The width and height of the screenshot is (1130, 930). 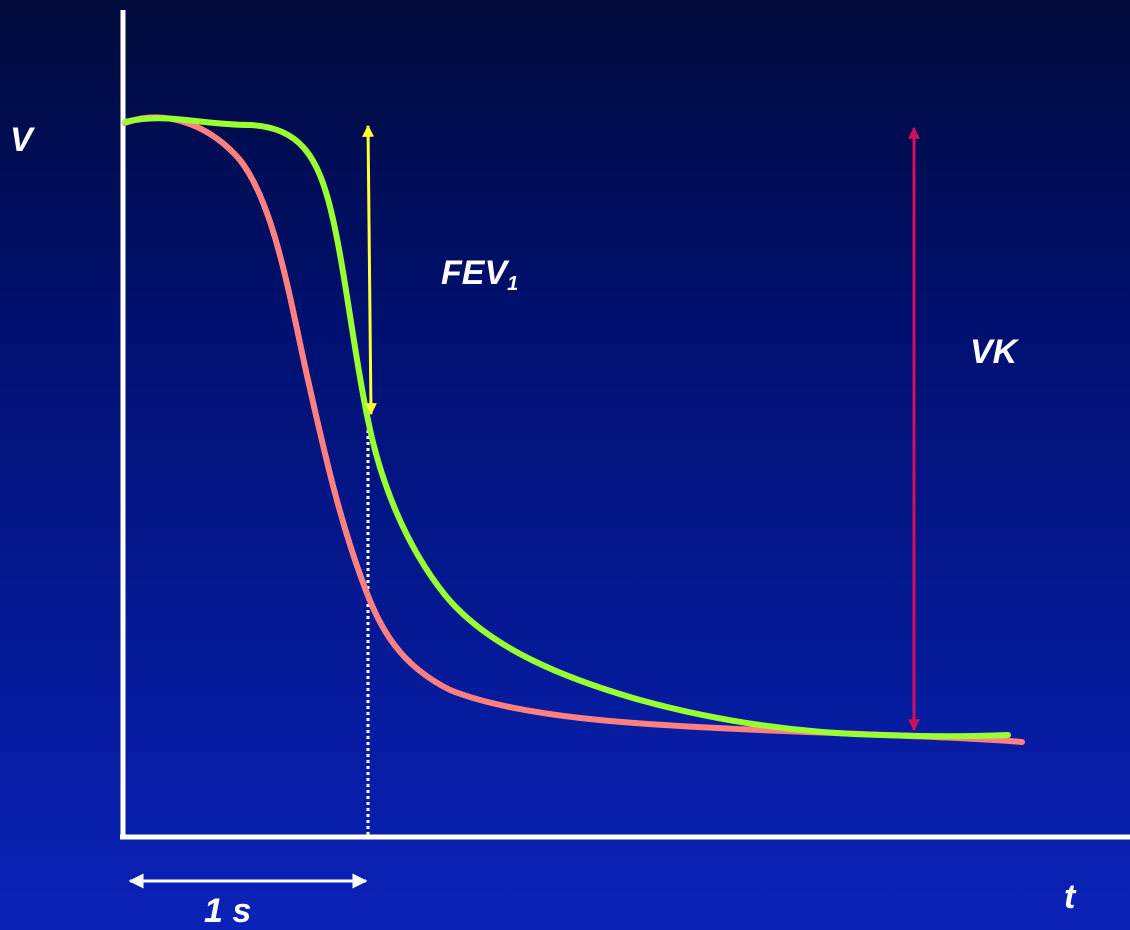 What do you see at coordinates (994, 352) in the screenshot?
I see `vk-label: VK` at bounding box center [994, 352].